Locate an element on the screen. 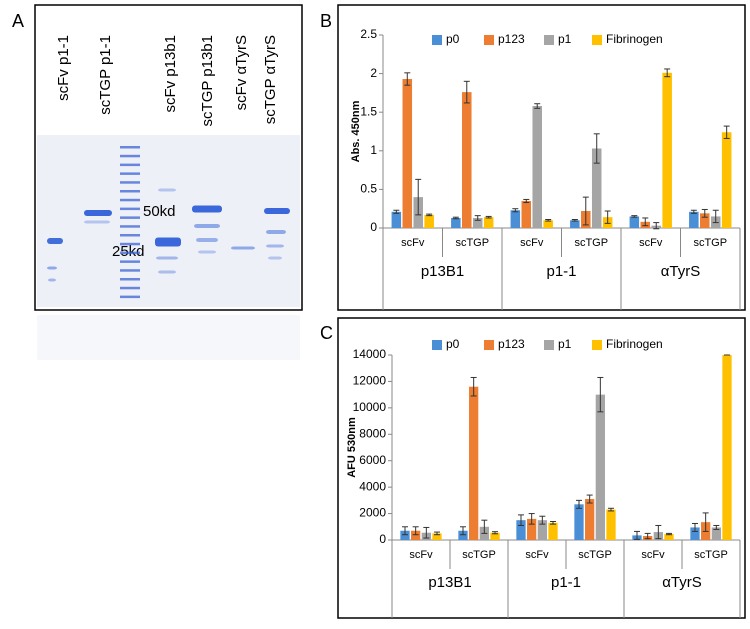  y-tick-label: 2000 is located at coordinates (372, 513).